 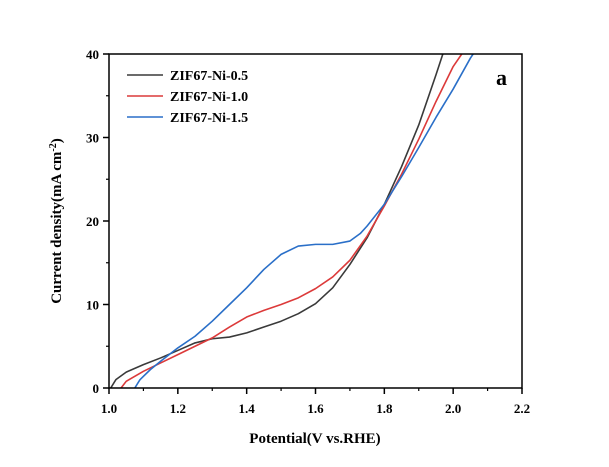 What do you see at coordinates (501, 77) in the screenshot?
I see `panel-label: a` at bounding box center [501, 77].